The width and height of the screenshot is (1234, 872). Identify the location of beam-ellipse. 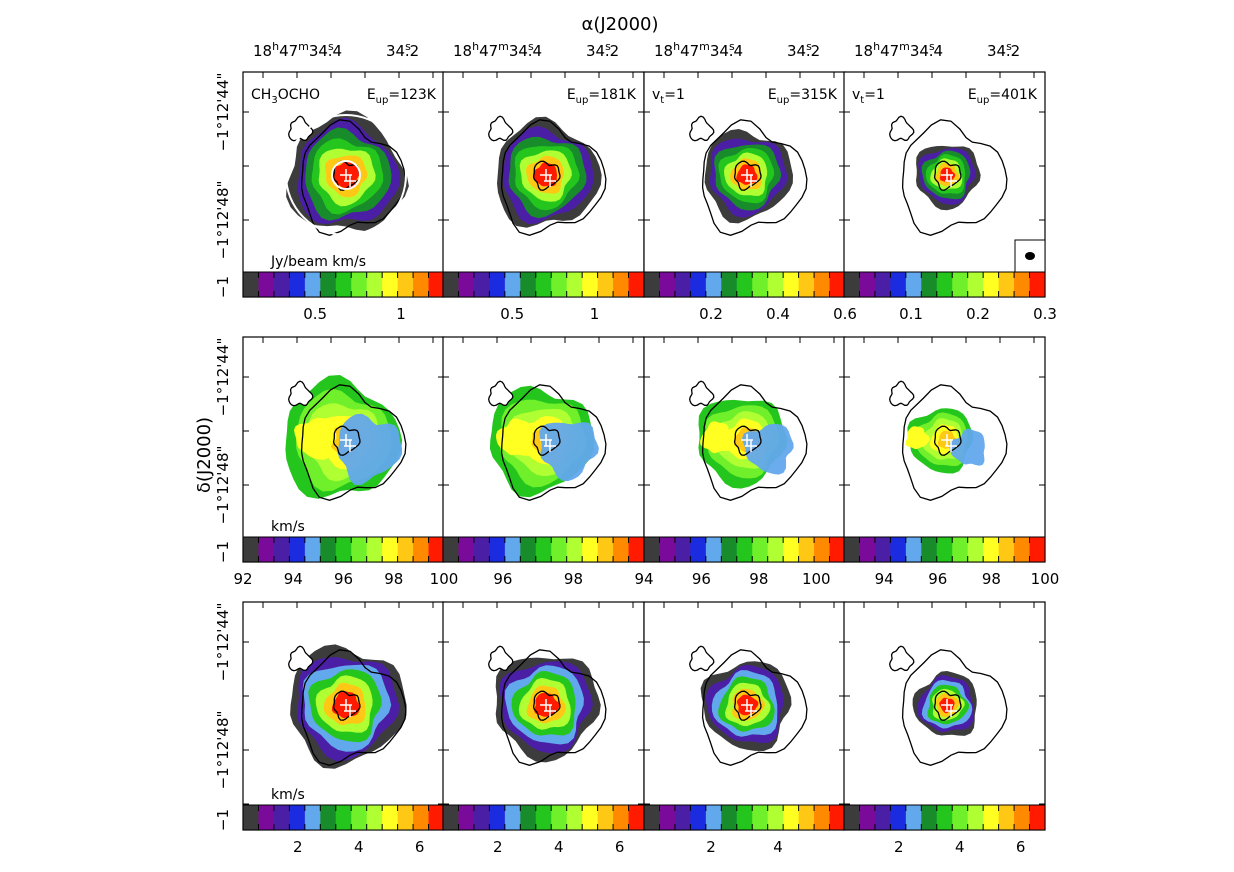
(1030, 256).